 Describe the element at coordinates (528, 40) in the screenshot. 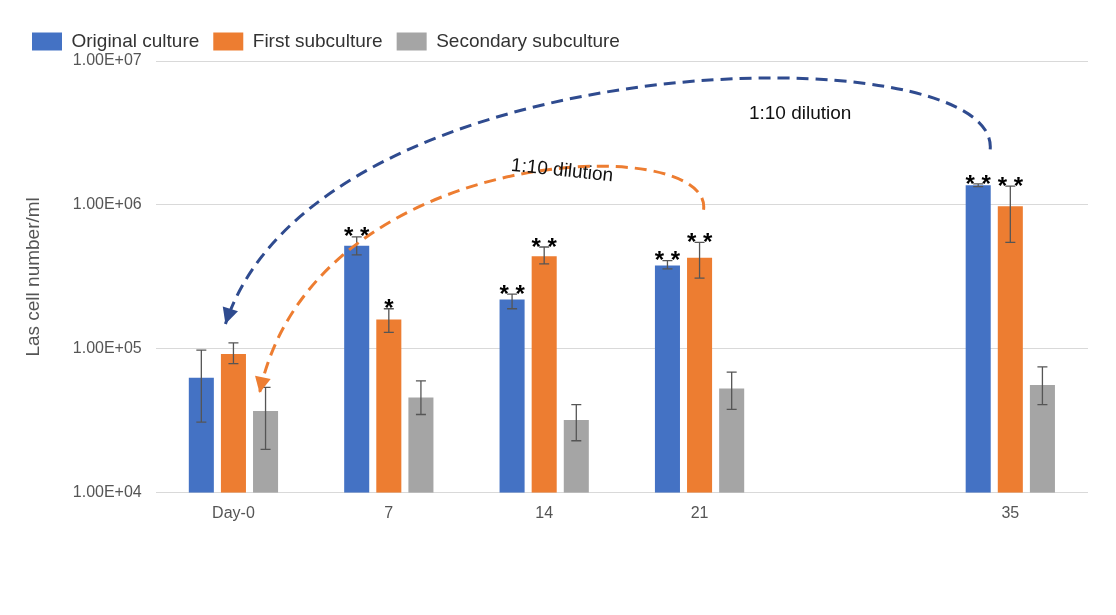

I see `legend-label: Secondary subculture` at that location.